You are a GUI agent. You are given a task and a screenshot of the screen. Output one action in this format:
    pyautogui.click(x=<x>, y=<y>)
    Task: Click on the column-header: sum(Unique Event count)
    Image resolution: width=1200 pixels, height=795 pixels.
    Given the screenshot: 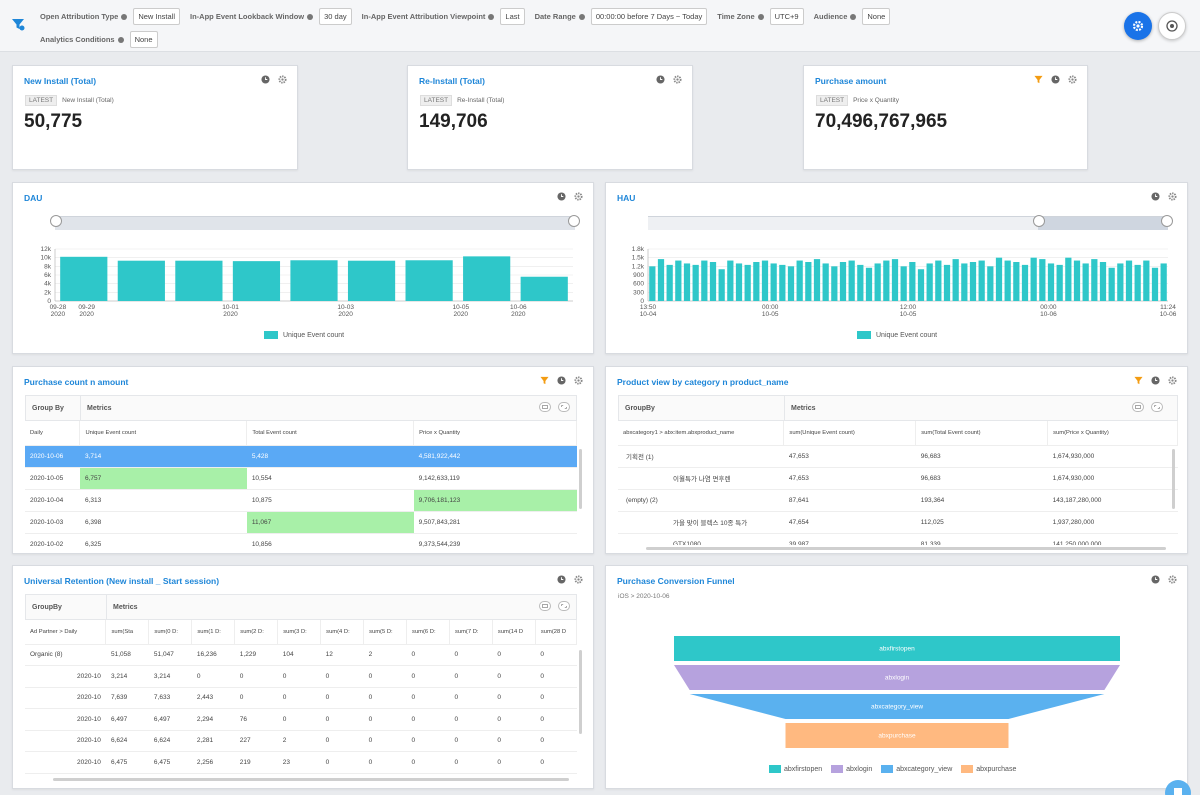 What is the action you would take?
    pyautogui.click(x=850, y=433)
    